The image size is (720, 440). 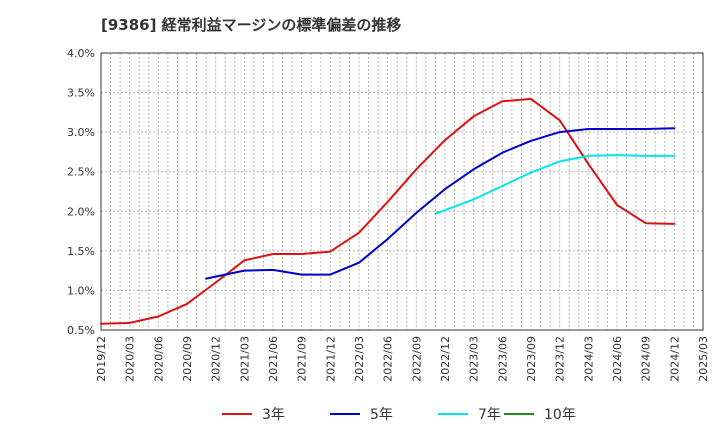 I want to click on series-line, so click(x=555, y=184).